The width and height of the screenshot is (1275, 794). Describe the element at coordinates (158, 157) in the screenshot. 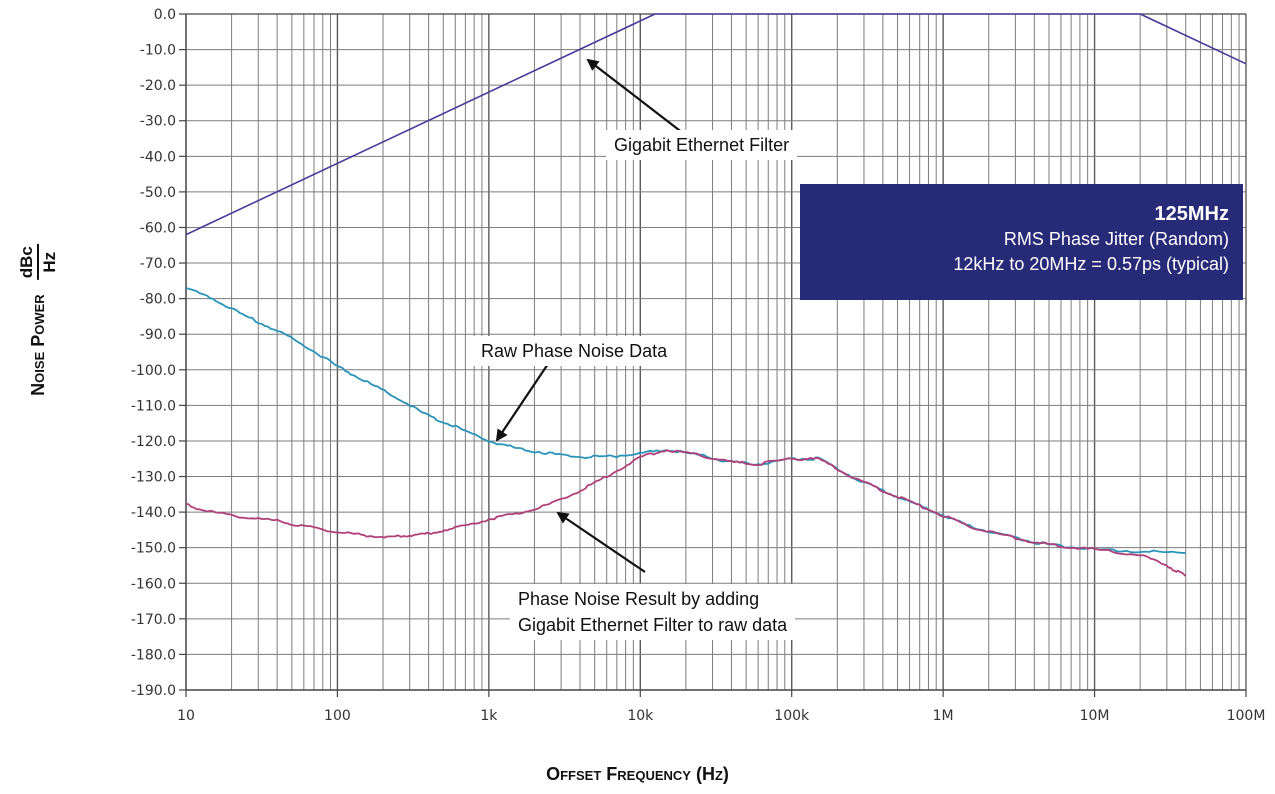

I see `y-tick-label: -40.0` at that location.